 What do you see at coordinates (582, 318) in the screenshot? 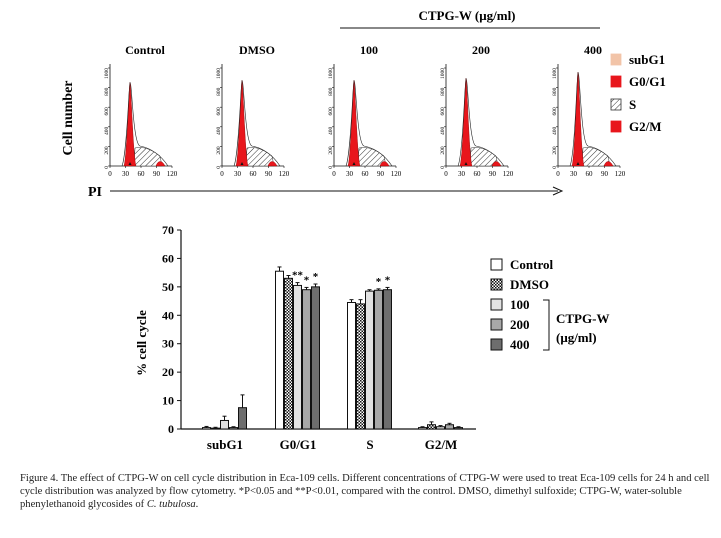
I see `legend-group-label: CTPG-W` at bounding box center [582, 318].